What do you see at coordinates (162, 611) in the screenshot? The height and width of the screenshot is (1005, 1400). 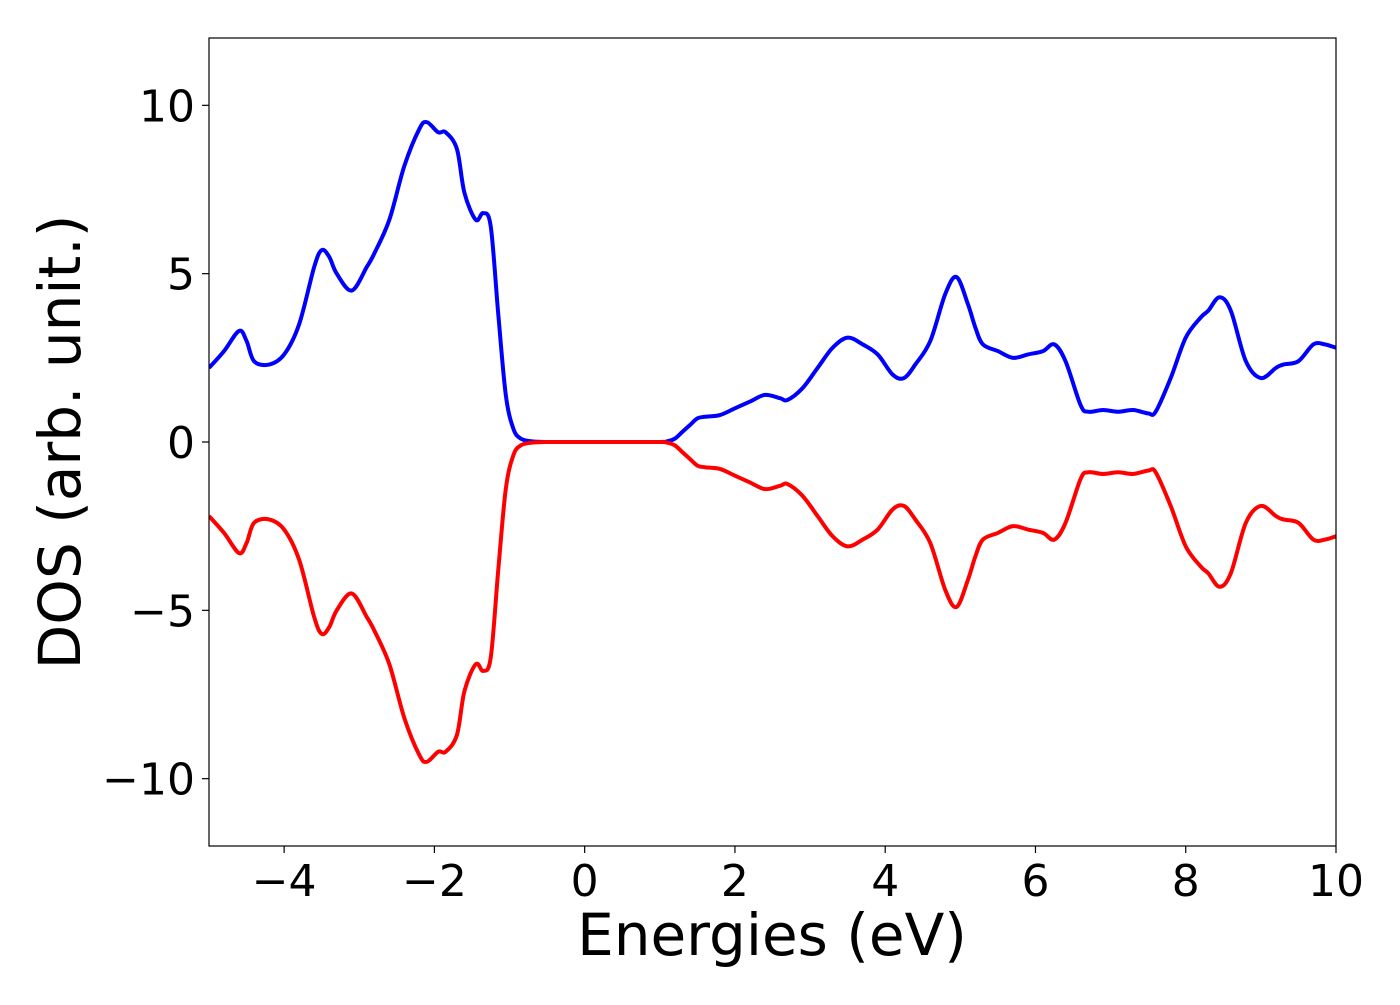 I see `y-tick-label: −5` at bounding box center [162, 611].